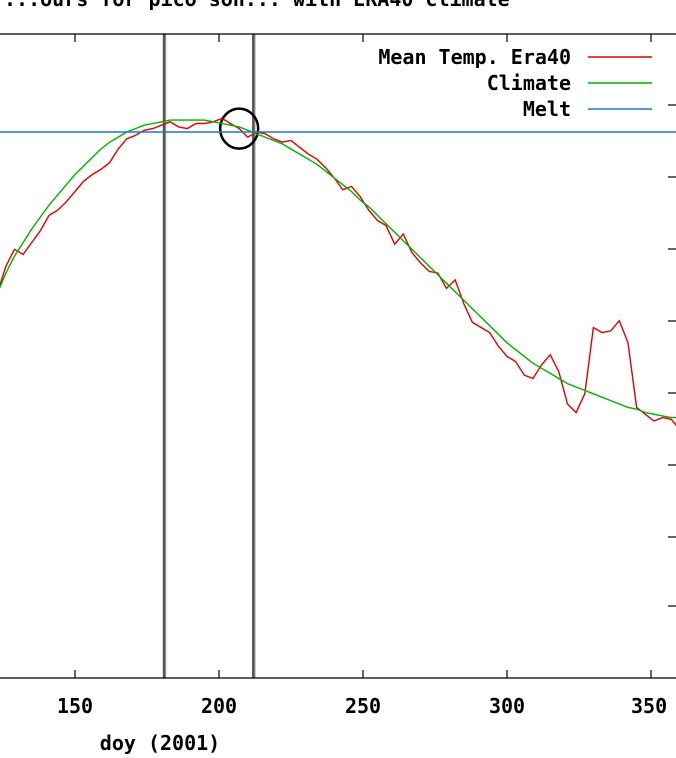 Image resolution: width=676 pixels, height=758 pixels. What do you see at coordinates (507, 706) in the screenshot?
I see `x-tick-label: 300` at bounding box center [507, 706].